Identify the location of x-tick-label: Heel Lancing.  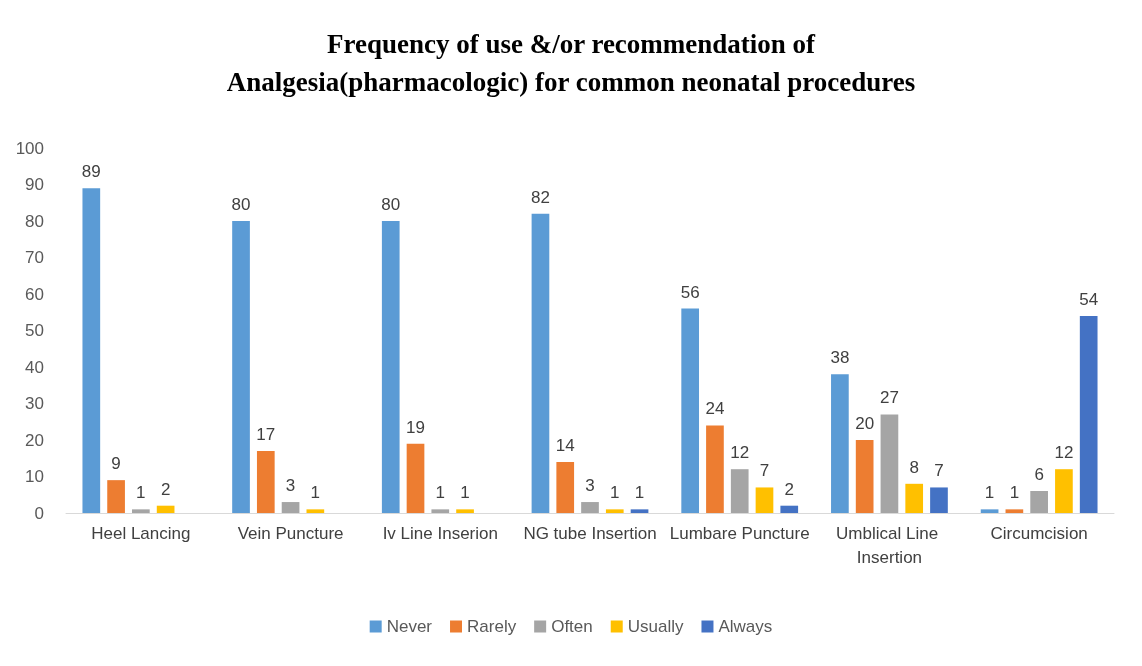
(141, 533).